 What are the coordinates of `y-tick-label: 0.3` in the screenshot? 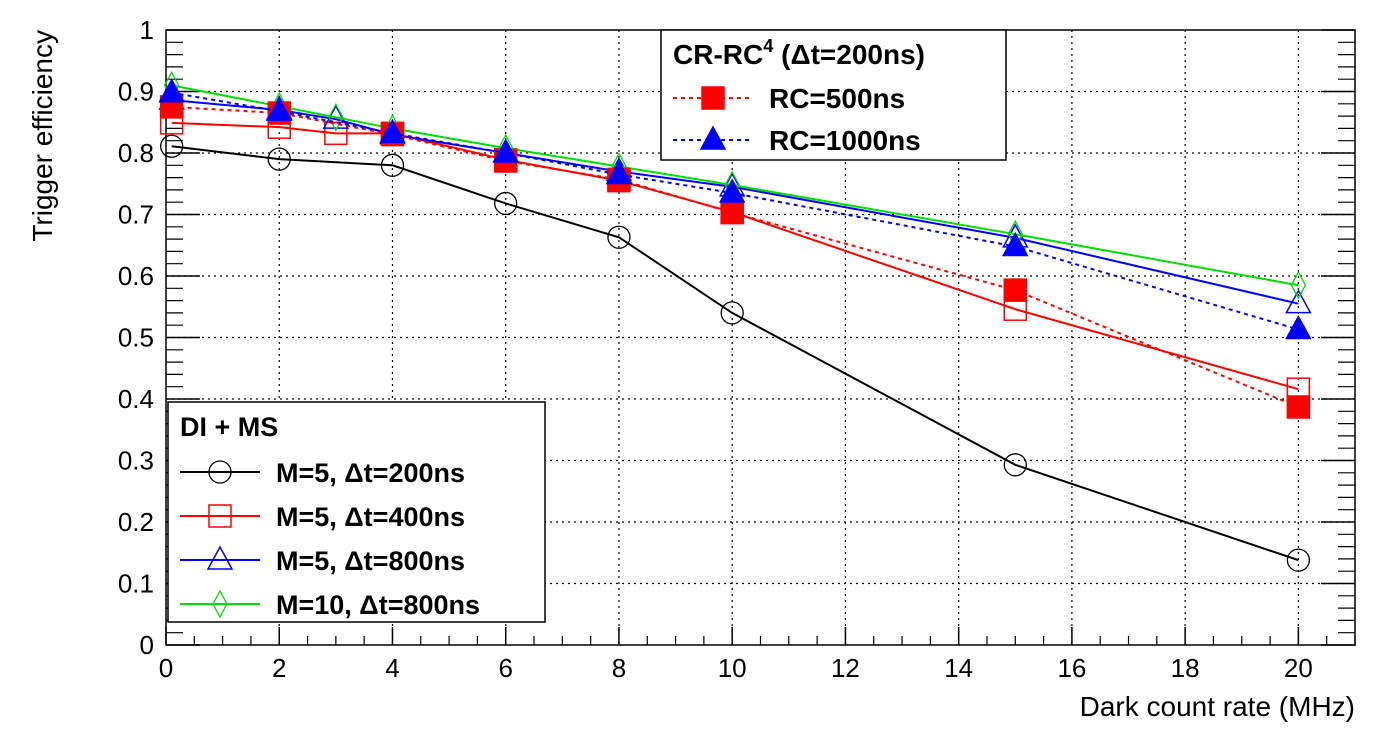 It's located at (136, 461).